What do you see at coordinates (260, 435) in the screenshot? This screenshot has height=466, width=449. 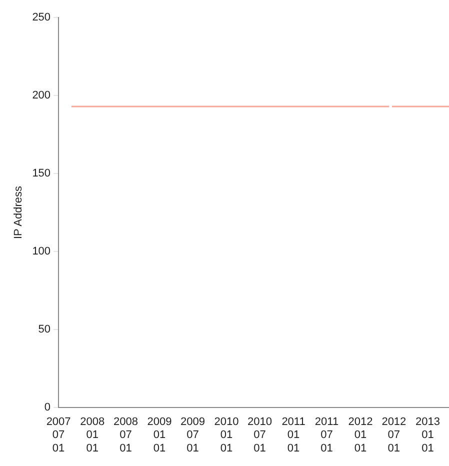 I see `x-tick-label: 2010 07 01` at bounding box center [260, 435].